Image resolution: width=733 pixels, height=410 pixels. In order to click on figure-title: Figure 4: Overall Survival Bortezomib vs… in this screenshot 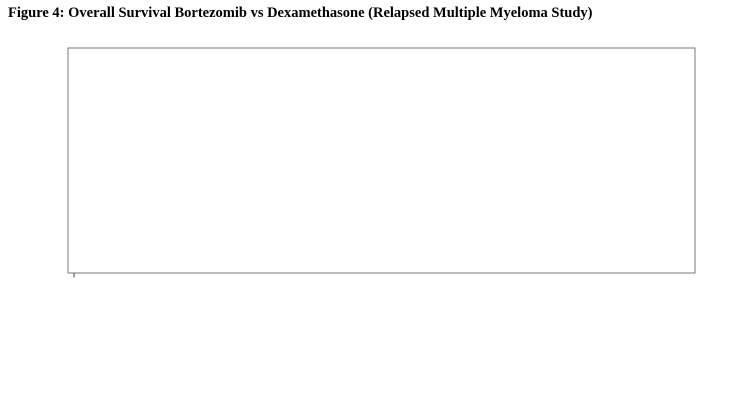, I will do `click(300, 13)`.